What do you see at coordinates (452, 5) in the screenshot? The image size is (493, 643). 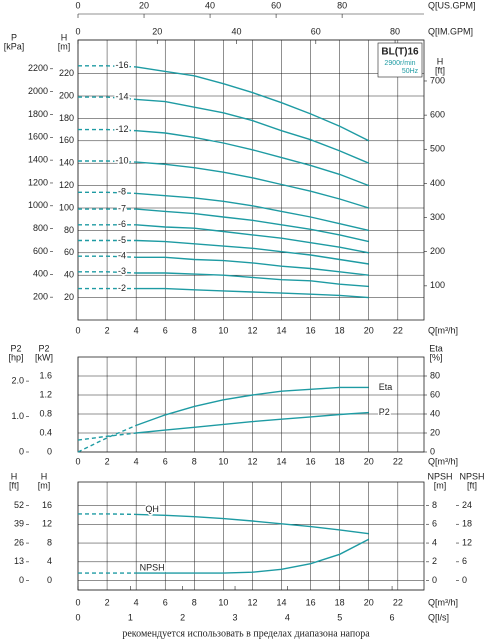 I see `x-axis-label: Q[US.GPM]` at bounding box center [452, 5].